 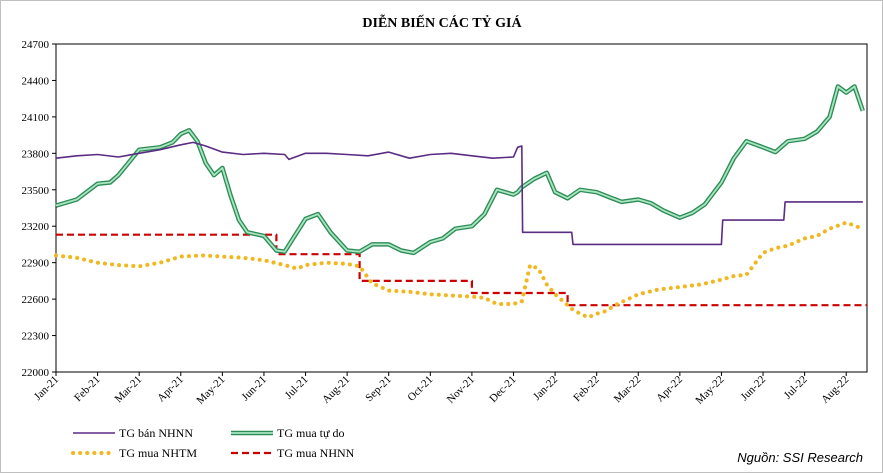 What do you see at coordinates (442, 22) in the screenshot?
I see `chart-title: DIỄN BIẾN CÁC TỶ GIÁ` at bounding box center [442, 22].